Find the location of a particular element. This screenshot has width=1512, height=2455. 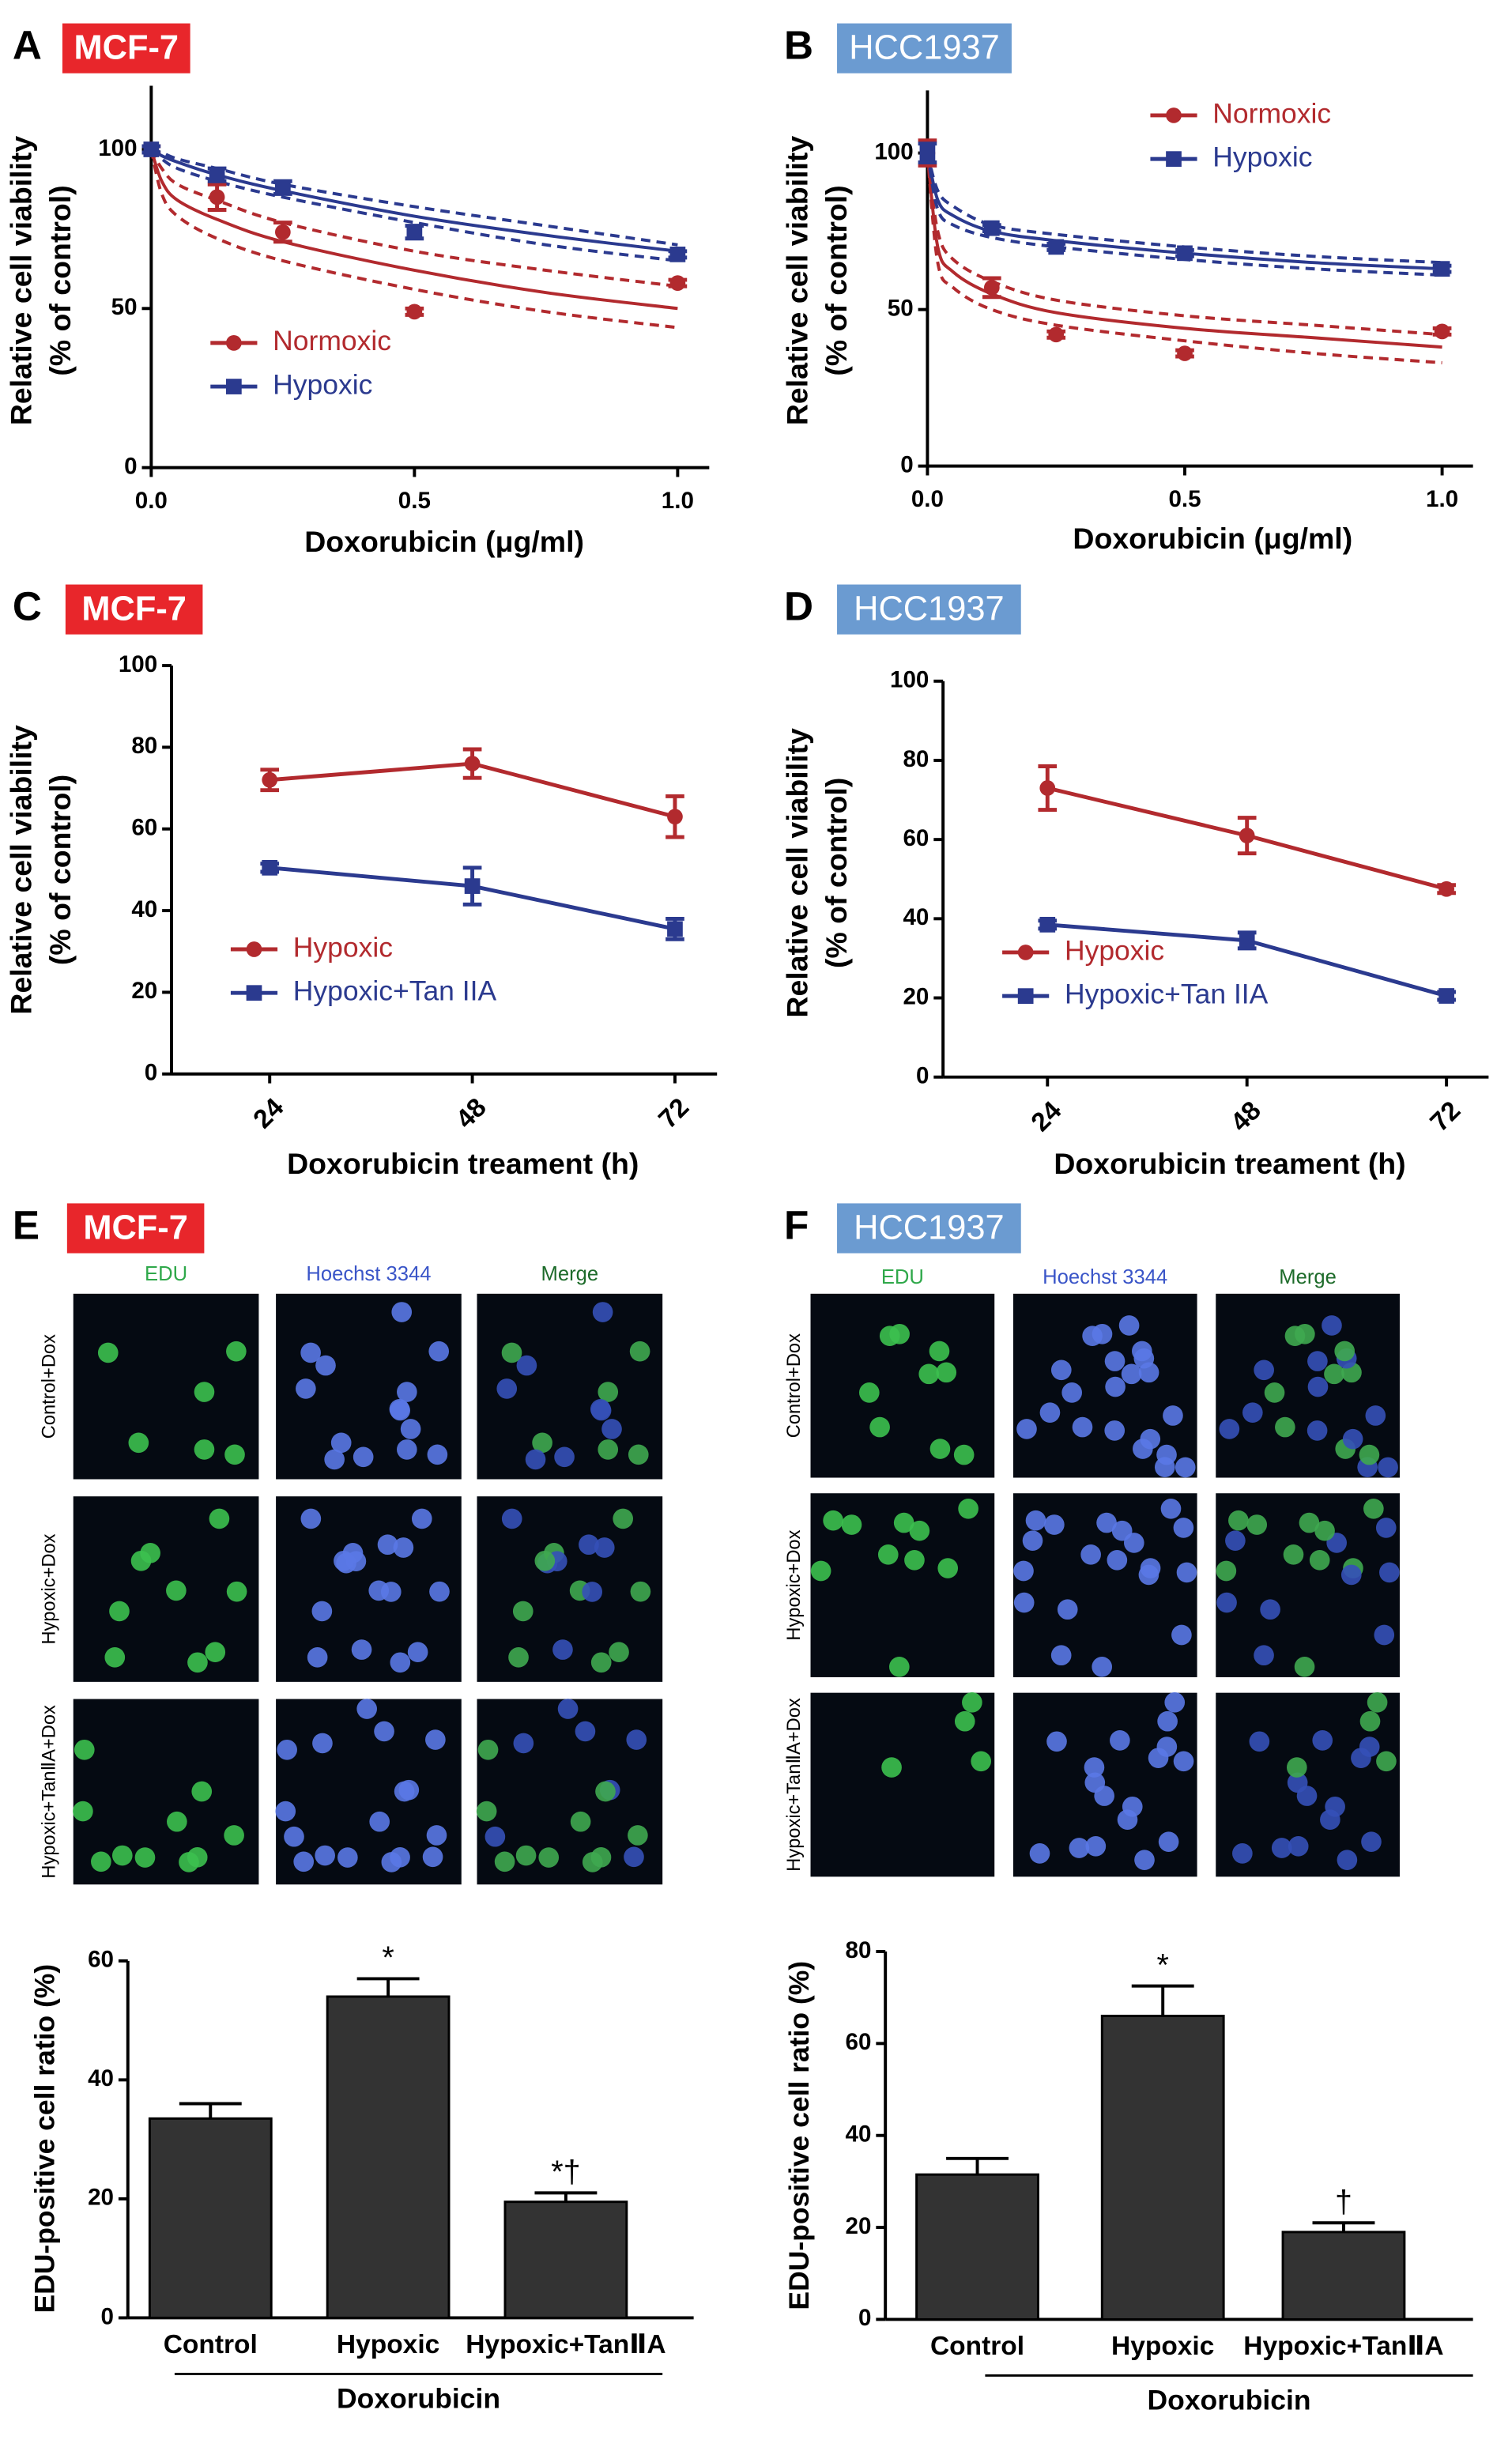

y-axis-label: (% of control) is located at coordinates (836, 873).